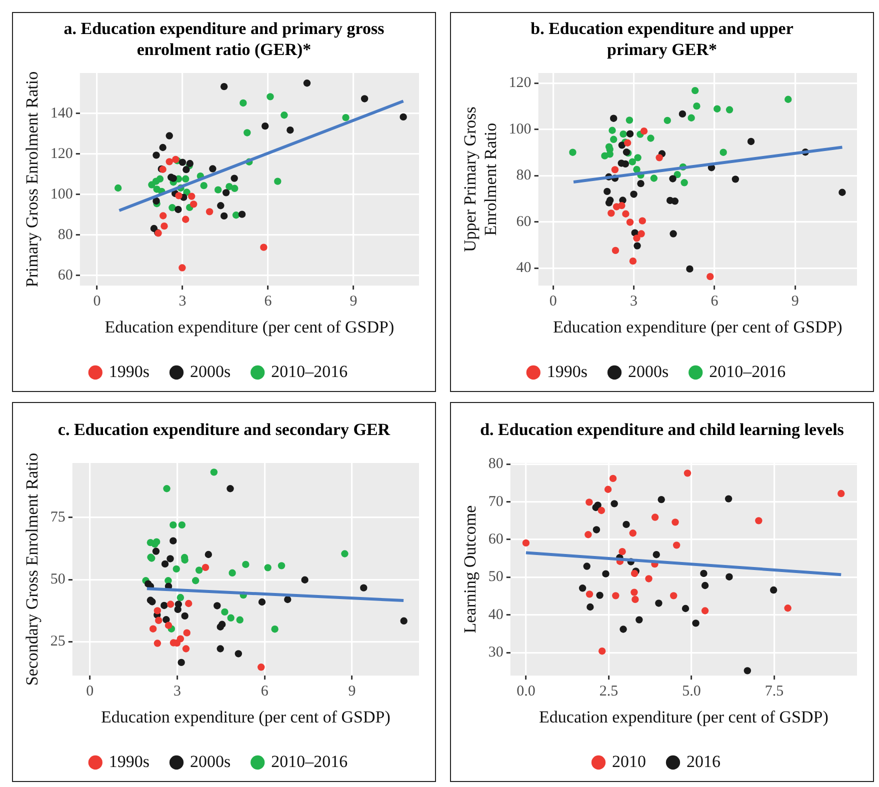 Image resolution: width=879 pixels, height=787 pixels. I want to click on x-tick-label: 9, so click(354, 302).